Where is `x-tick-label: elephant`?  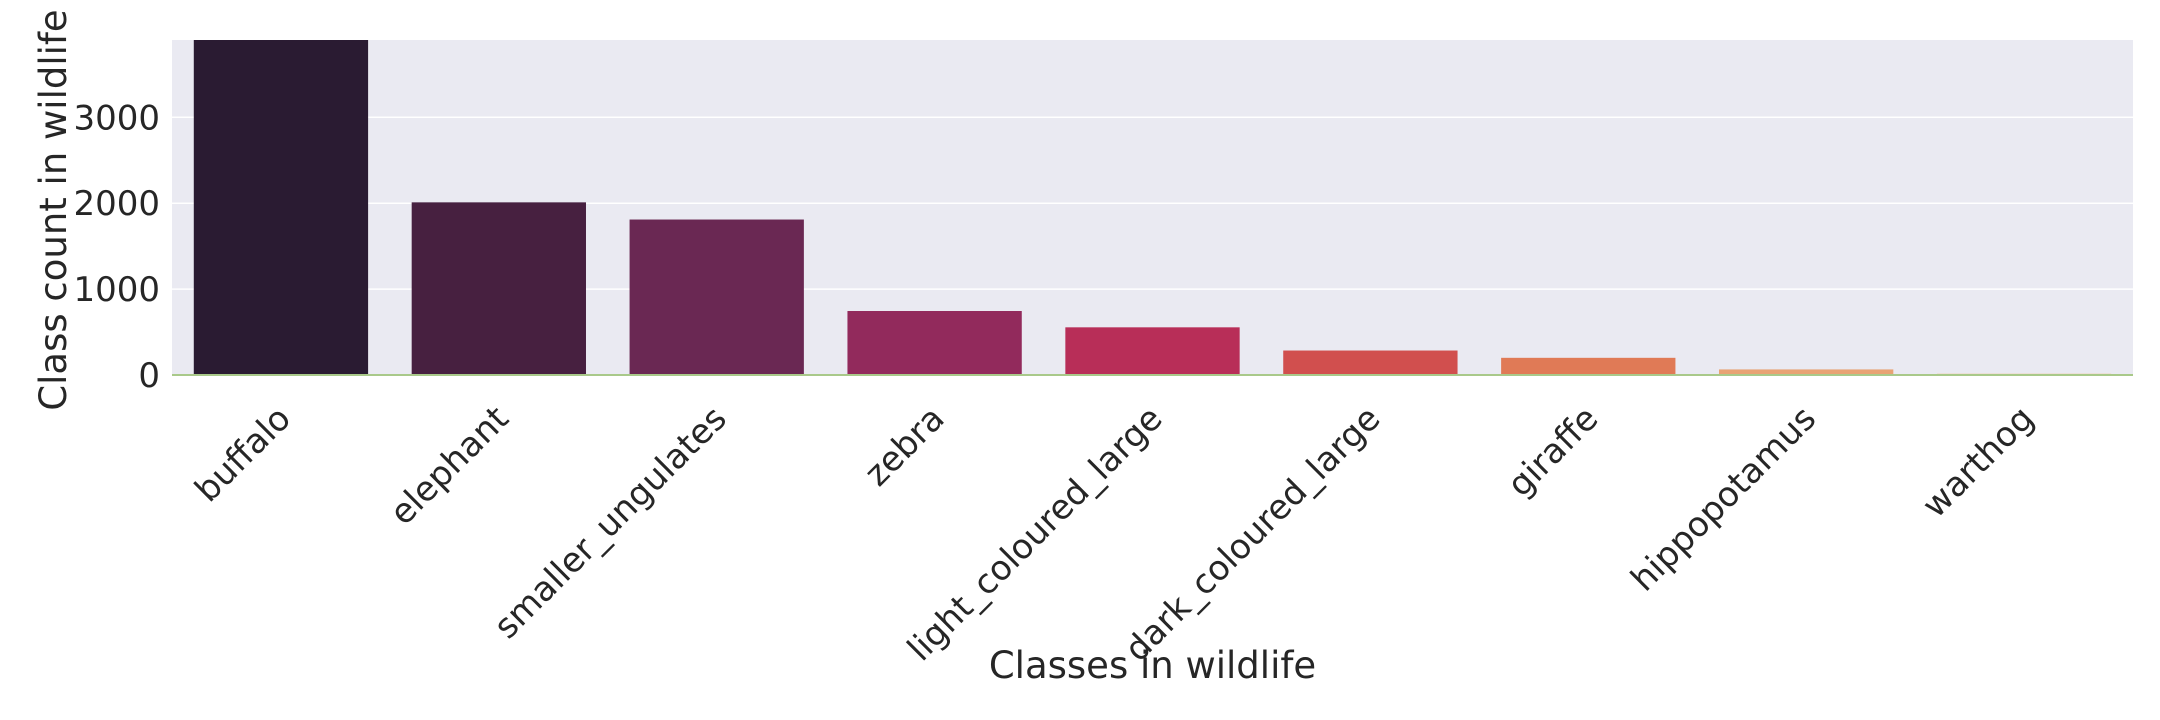
x-tick-label: elephant is located at coordinates (449, 466).